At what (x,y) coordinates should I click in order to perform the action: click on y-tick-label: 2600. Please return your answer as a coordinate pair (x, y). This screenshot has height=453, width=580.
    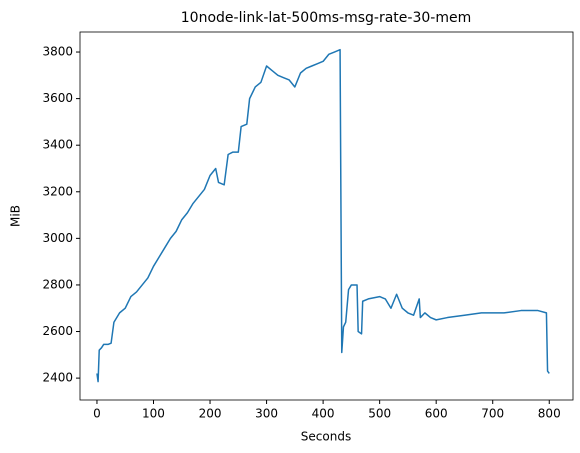
    Looking at the image, I should click on (57, 331).